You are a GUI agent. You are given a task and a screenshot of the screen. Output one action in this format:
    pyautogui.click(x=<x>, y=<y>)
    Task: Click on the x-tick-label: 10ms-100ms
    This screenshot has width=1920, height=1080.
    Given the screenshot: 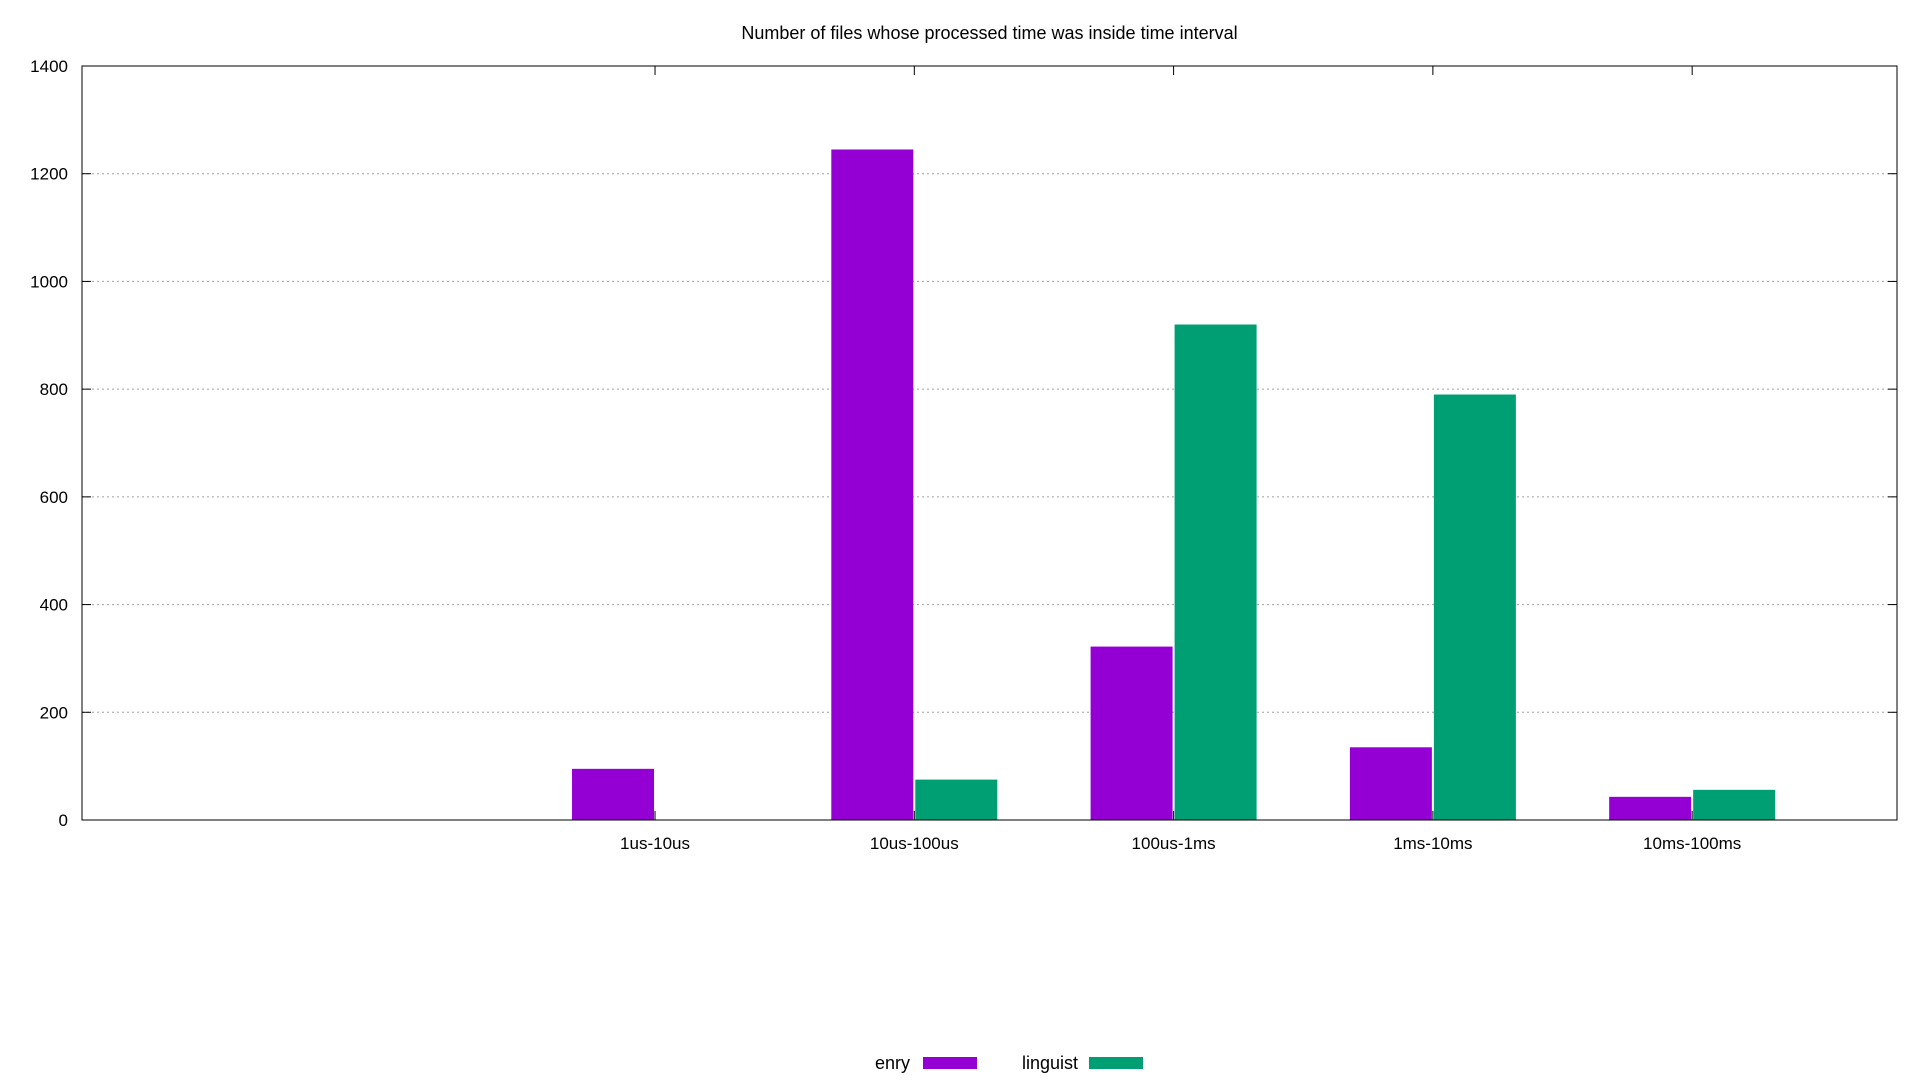 What is the action you would take?
    pyautogui.click(x=1692, y=843)
    